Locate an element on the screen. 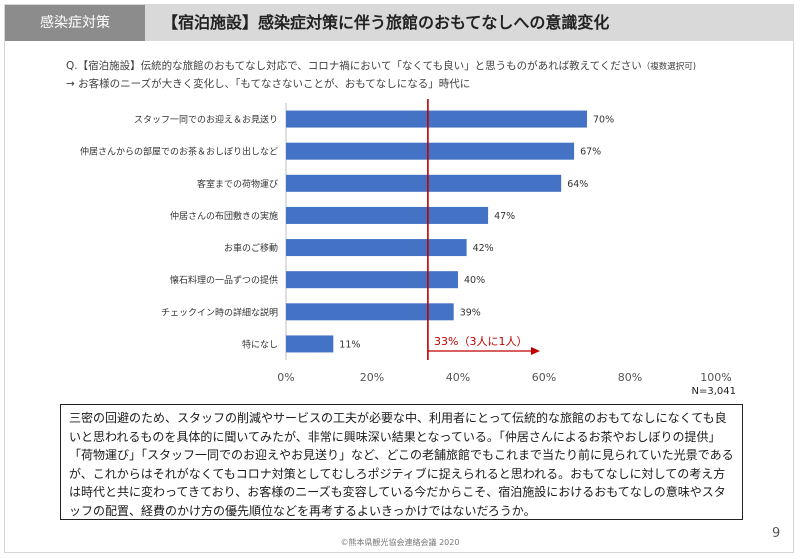  data-label: 11% is located at coordinates (349, 344).